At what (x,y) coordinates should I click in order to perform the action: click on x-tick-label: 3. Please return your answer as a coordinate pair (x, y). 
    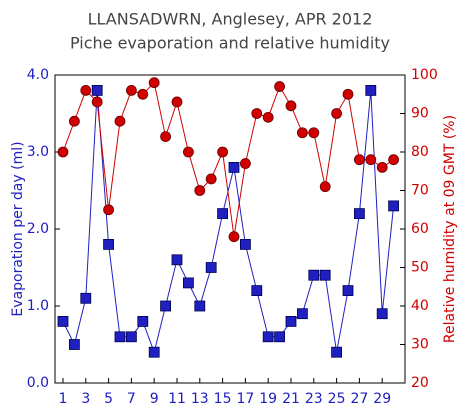
    Looking at the image, I should click on (85, 399).